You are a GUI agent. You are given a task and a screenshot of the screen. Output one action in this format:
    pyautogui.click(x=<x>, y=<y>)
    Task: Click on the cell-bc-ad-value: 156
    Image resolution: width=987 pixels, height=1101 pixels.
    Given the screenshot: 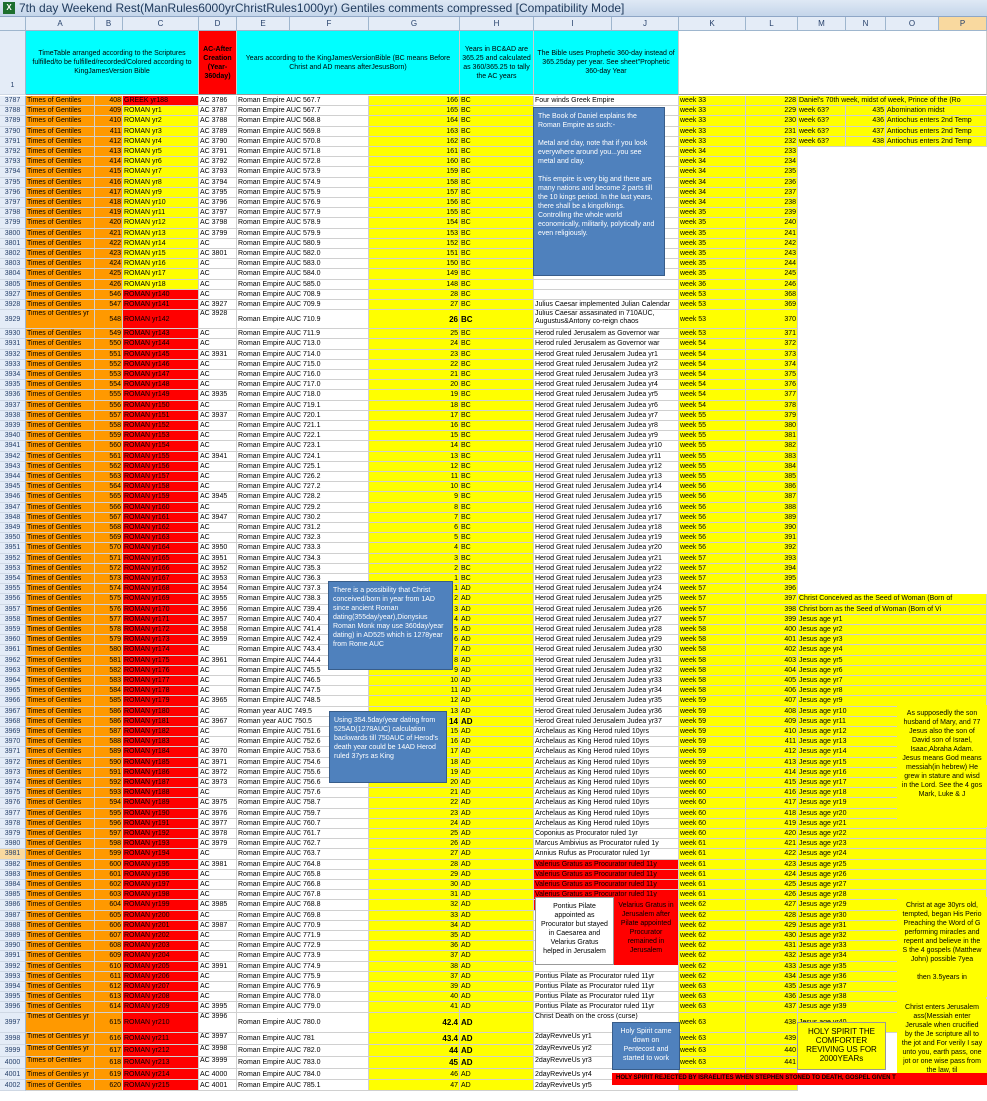 What is the action you would take?
    pyautogui.click(x=414, y=203)
    